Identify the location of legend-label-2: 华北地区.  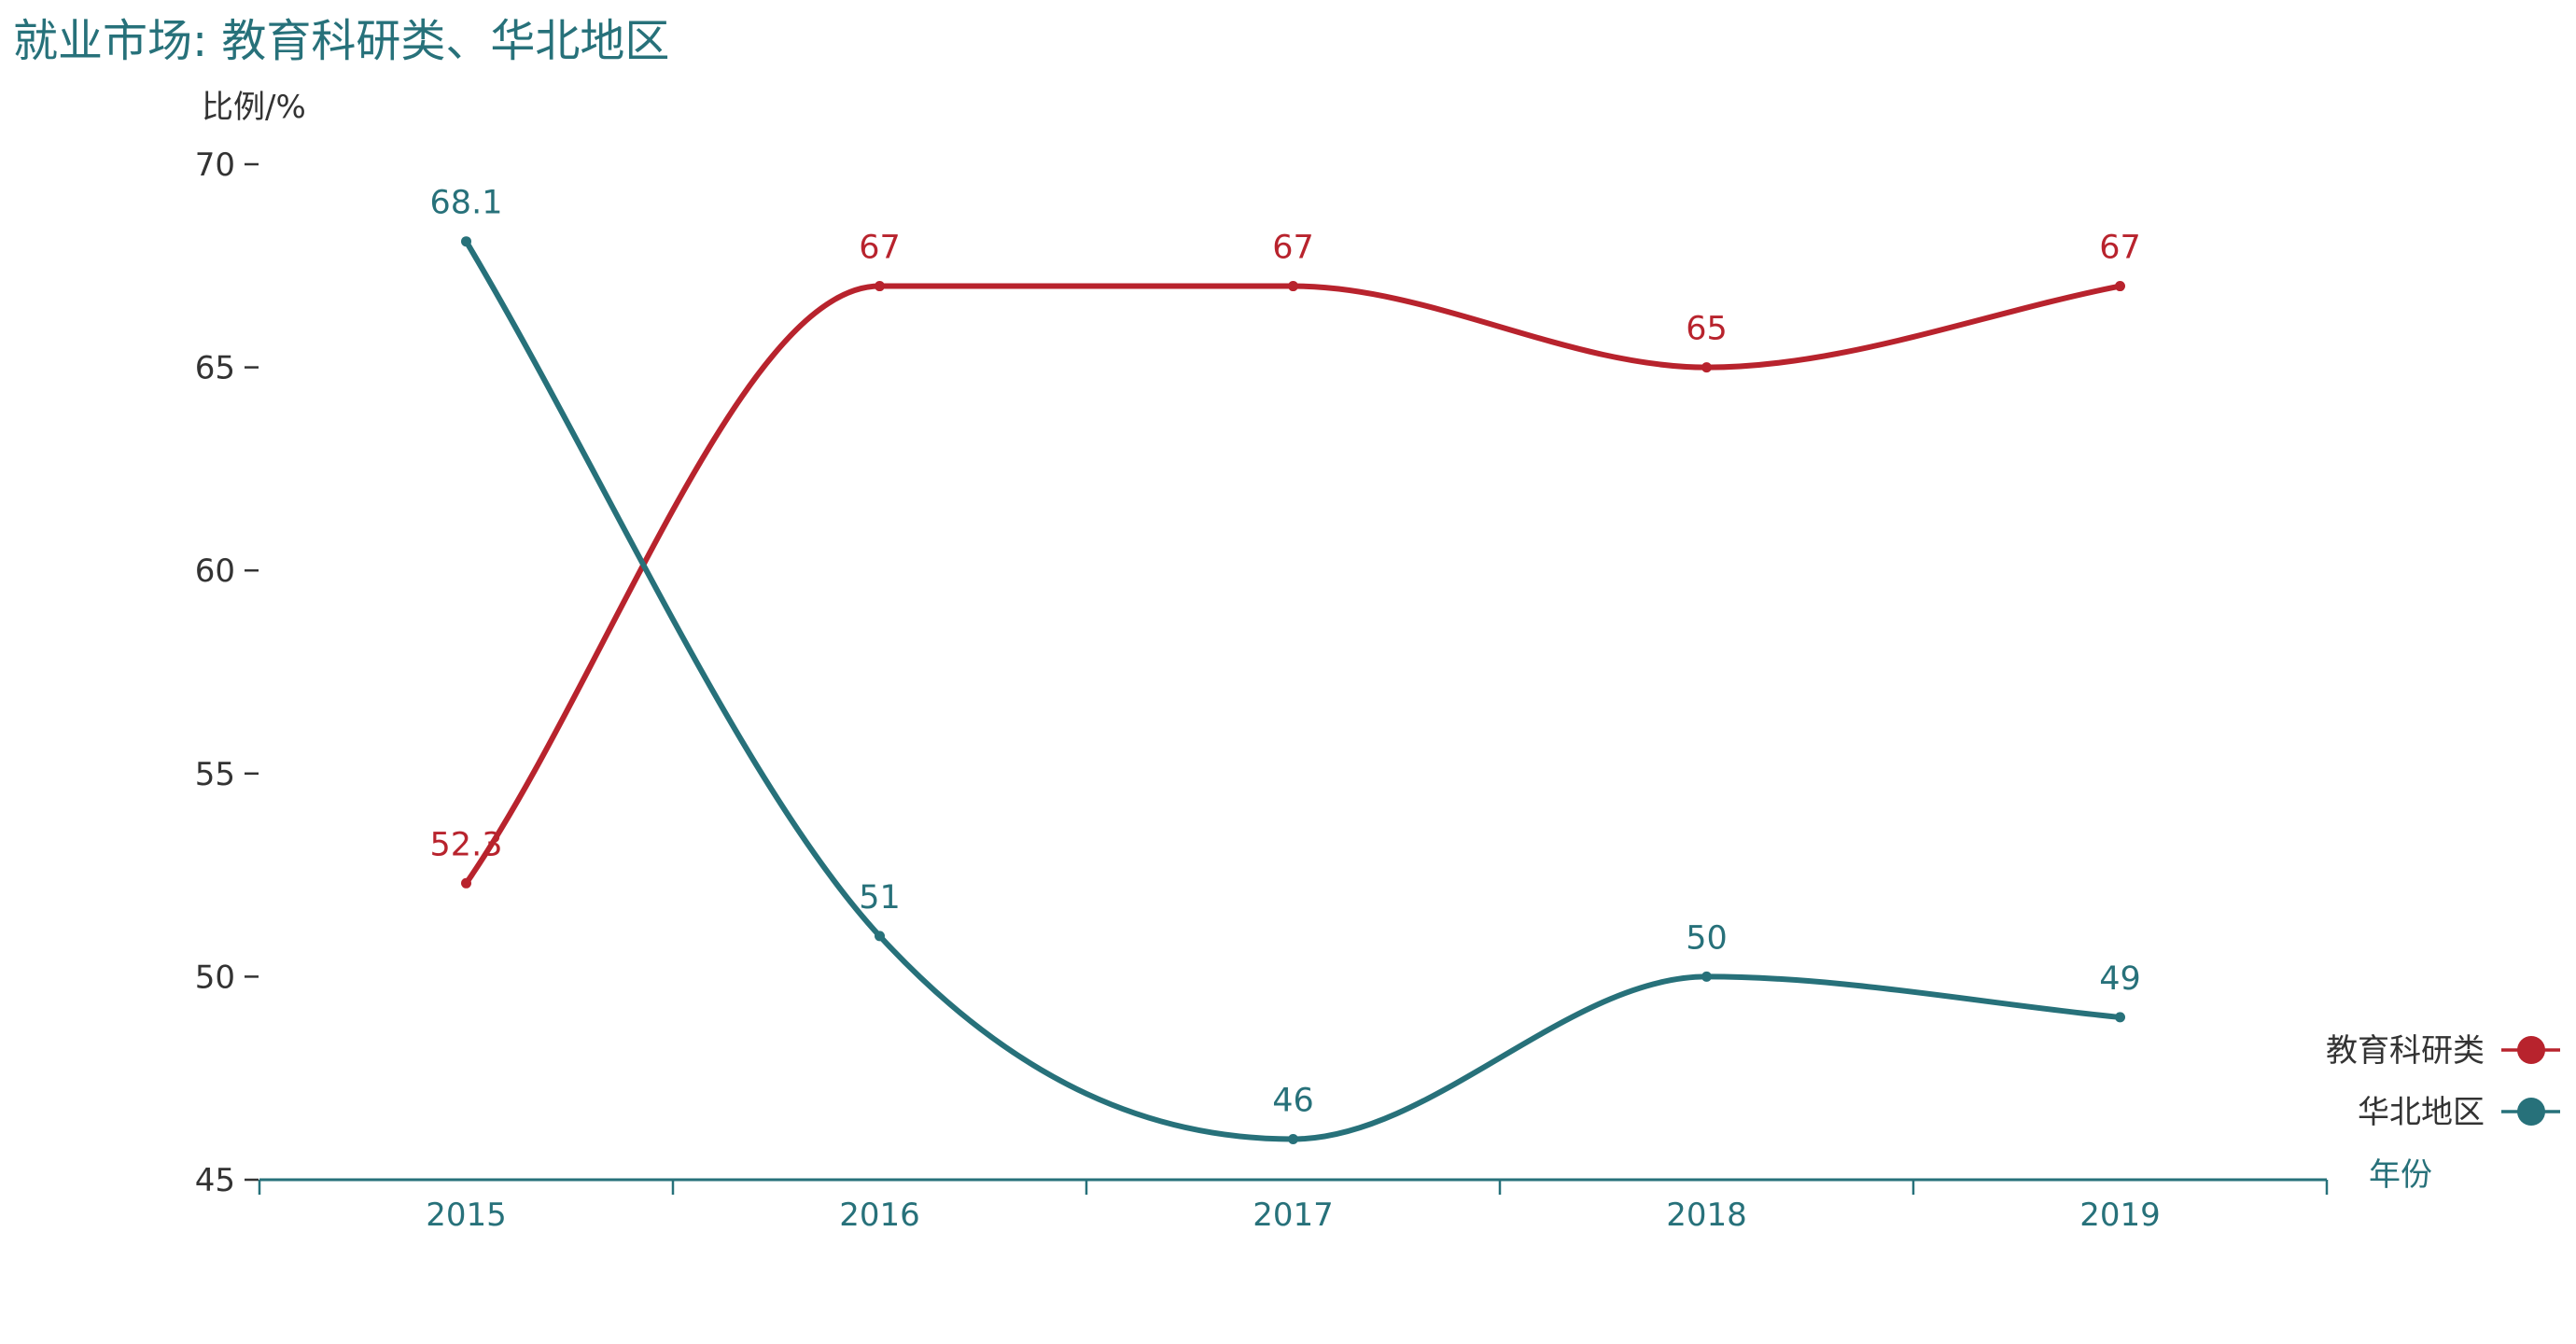
(2421, 1112).